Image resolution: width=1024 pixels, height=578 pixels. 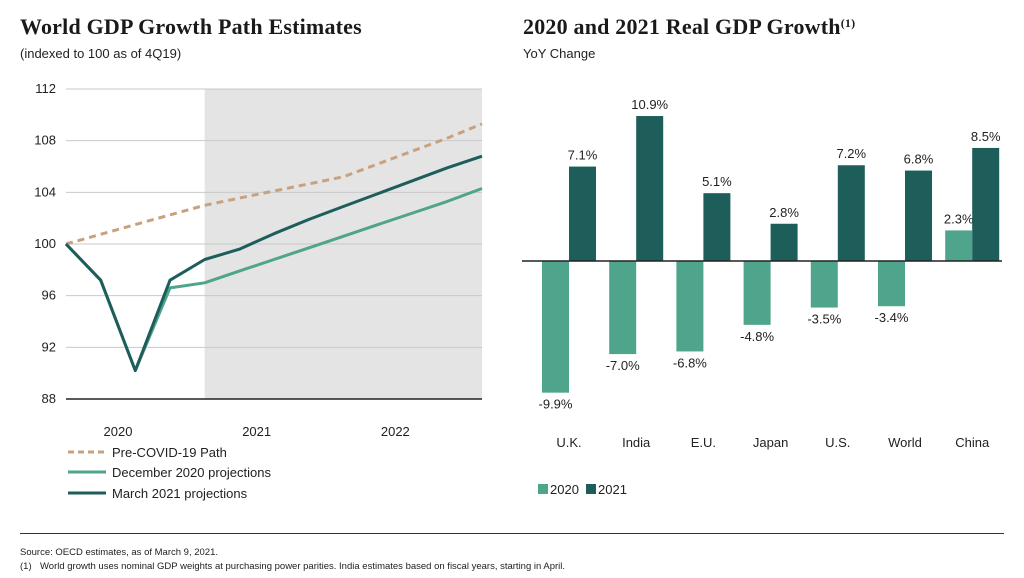 What do you see at coordinates (612, 489) in the screenshot?
I see `legend-label: 2021` at bounding box center [612, 489].